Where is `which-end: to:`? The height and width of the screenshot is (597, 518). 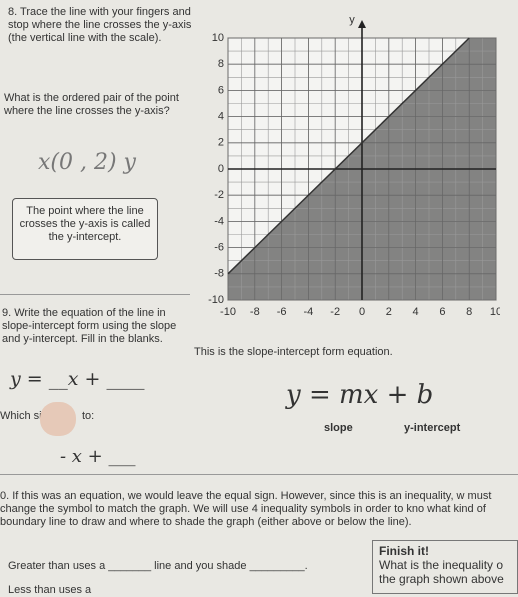 which-end: to: is located at coordinates (88, 416).